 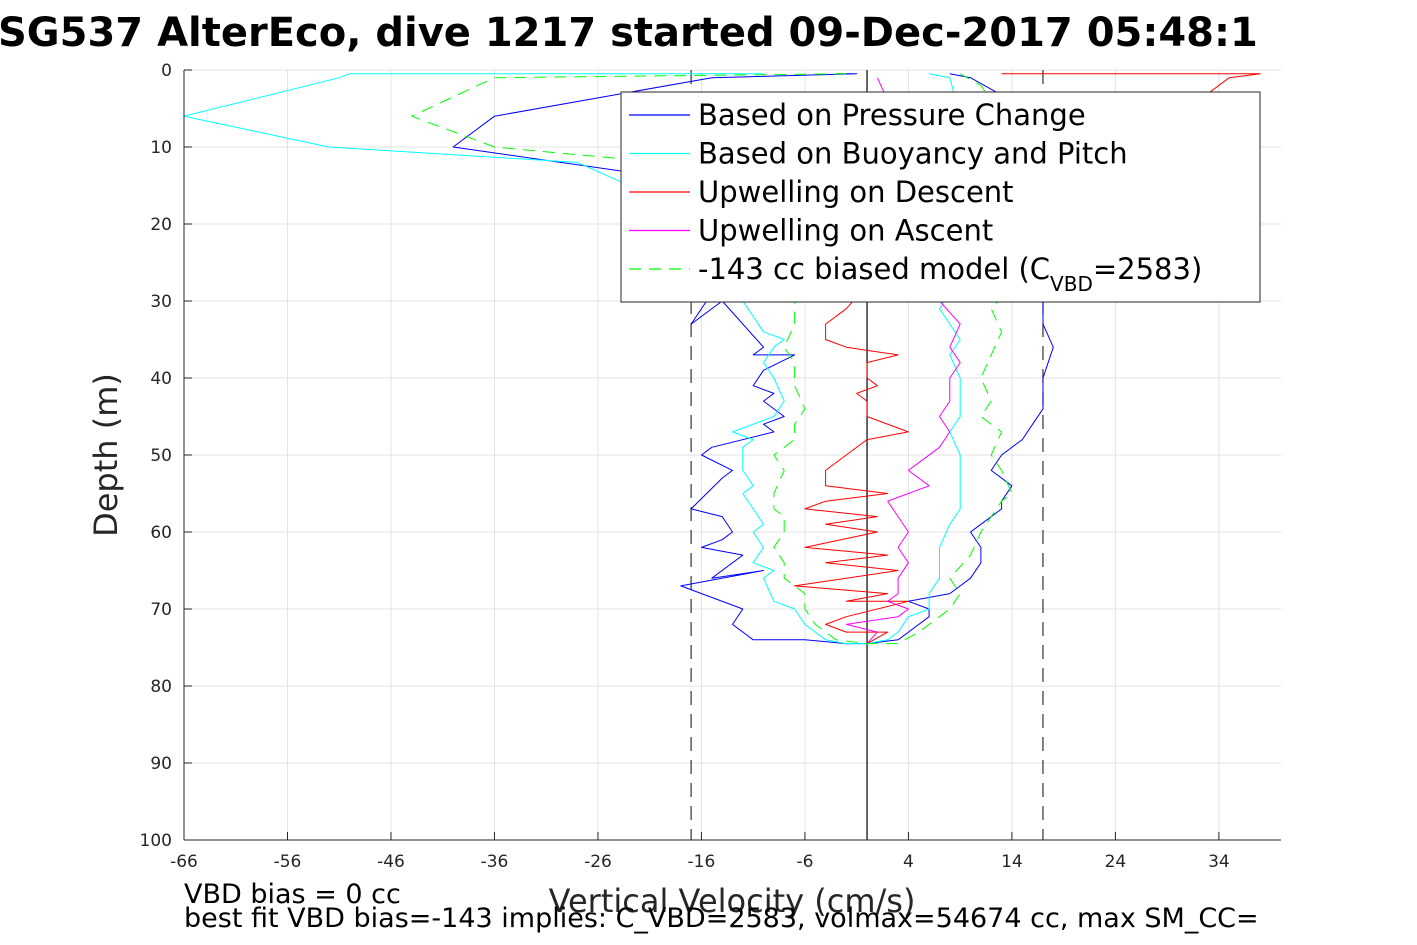 I want to click on x-tick-label: -6, so click(x=804, y=862).